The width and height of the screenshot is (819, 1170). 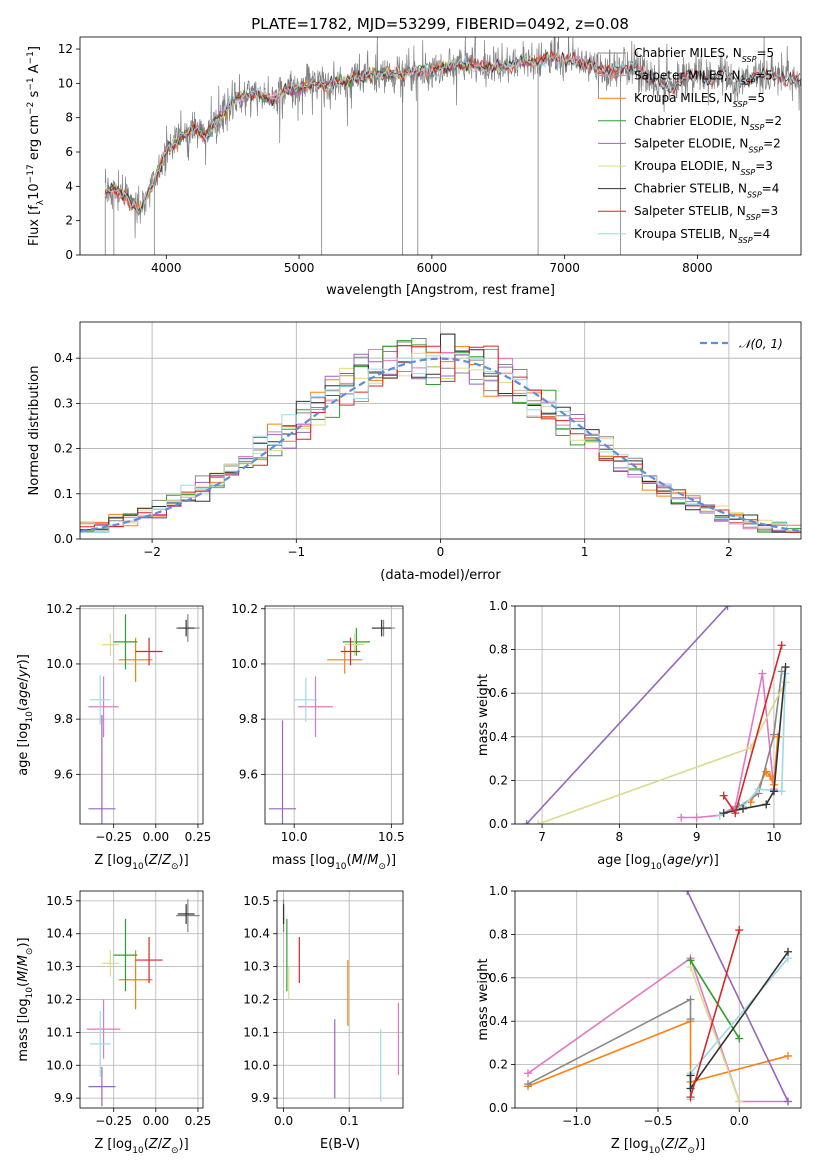 What do you see at coordinates (317, 737) in the screenshot?
I see `age-vs-mass-axes: 10.0 10.5 9.6 9.8 10.0 10.2 mass [log10(M/M⊙)]` at bounding box center [317, 737].